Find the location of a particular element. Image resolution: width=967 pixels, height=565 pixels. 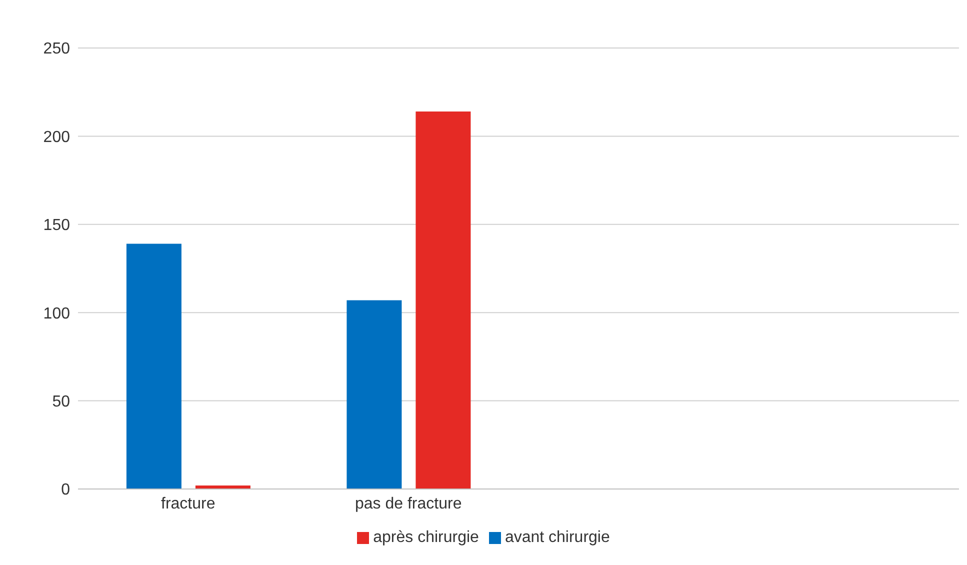

y-tick-label: 150 is located at coordinates (56, 225).